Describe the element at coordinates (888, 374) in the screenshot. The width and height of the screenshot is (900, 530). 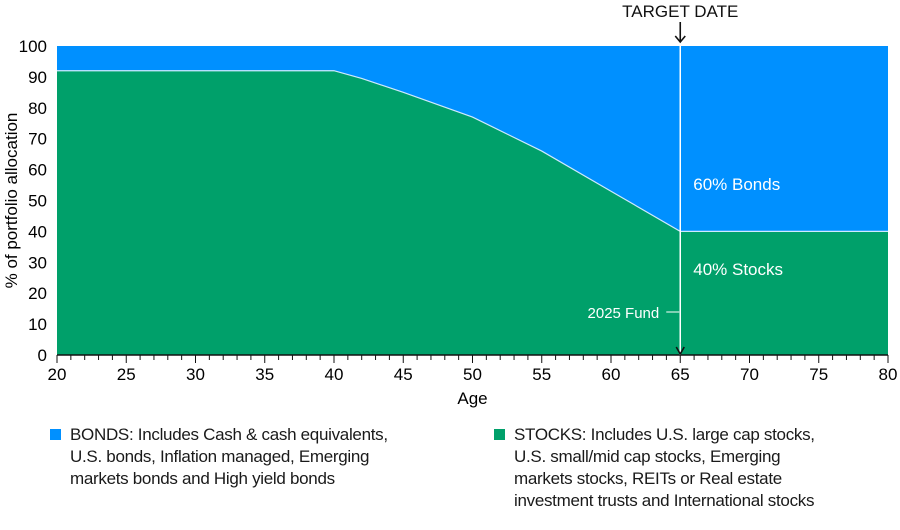
I see `x-tick-label: 80` at that location.